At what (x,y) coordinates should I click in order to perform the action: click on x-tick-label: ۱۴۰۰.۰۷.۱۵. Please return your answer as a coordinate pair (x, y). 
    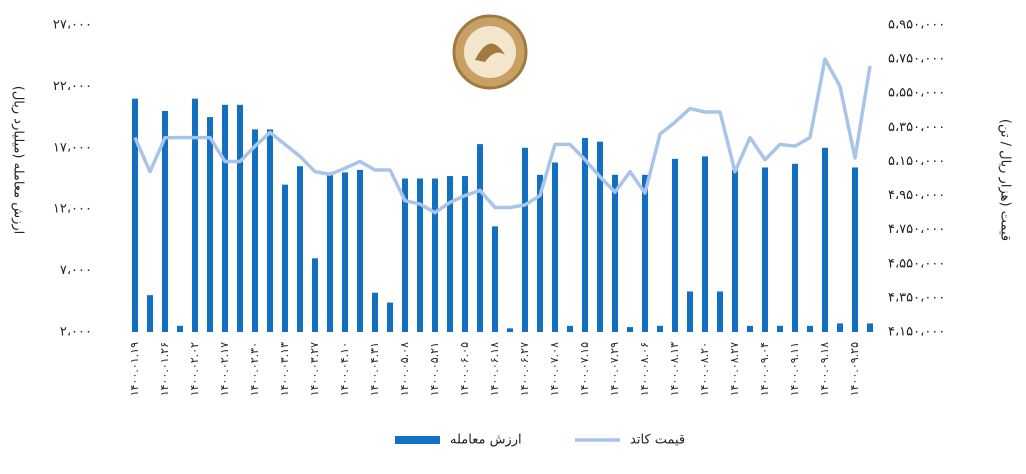
    Looking at the image, I should click on (584, 369).